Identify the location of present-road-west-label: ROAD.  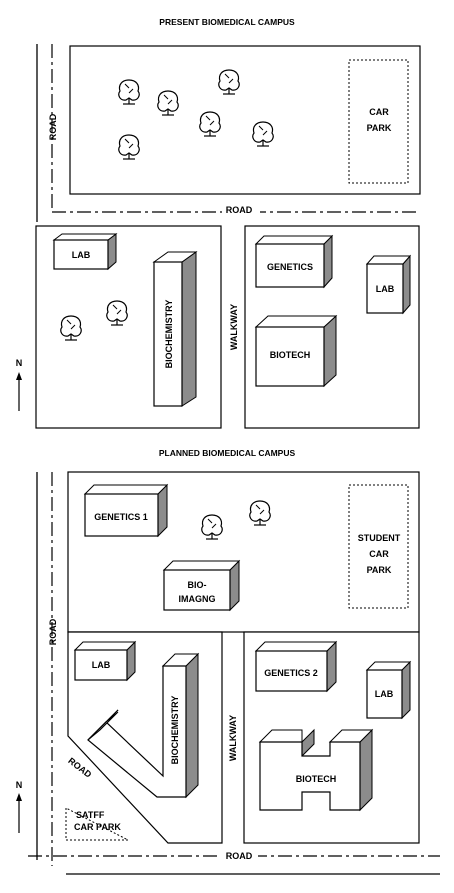
(53, 126).